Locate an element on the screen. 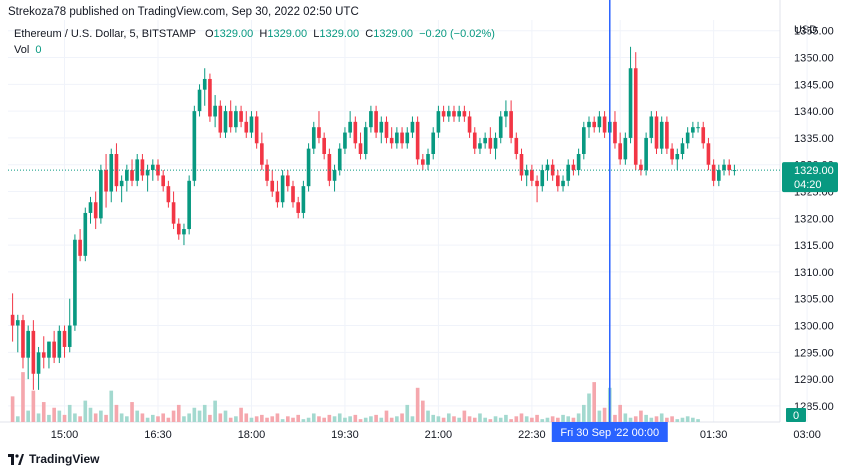 This screenshot has height=473, width=850. currency-label: USD is located at coordinates (805, 30).